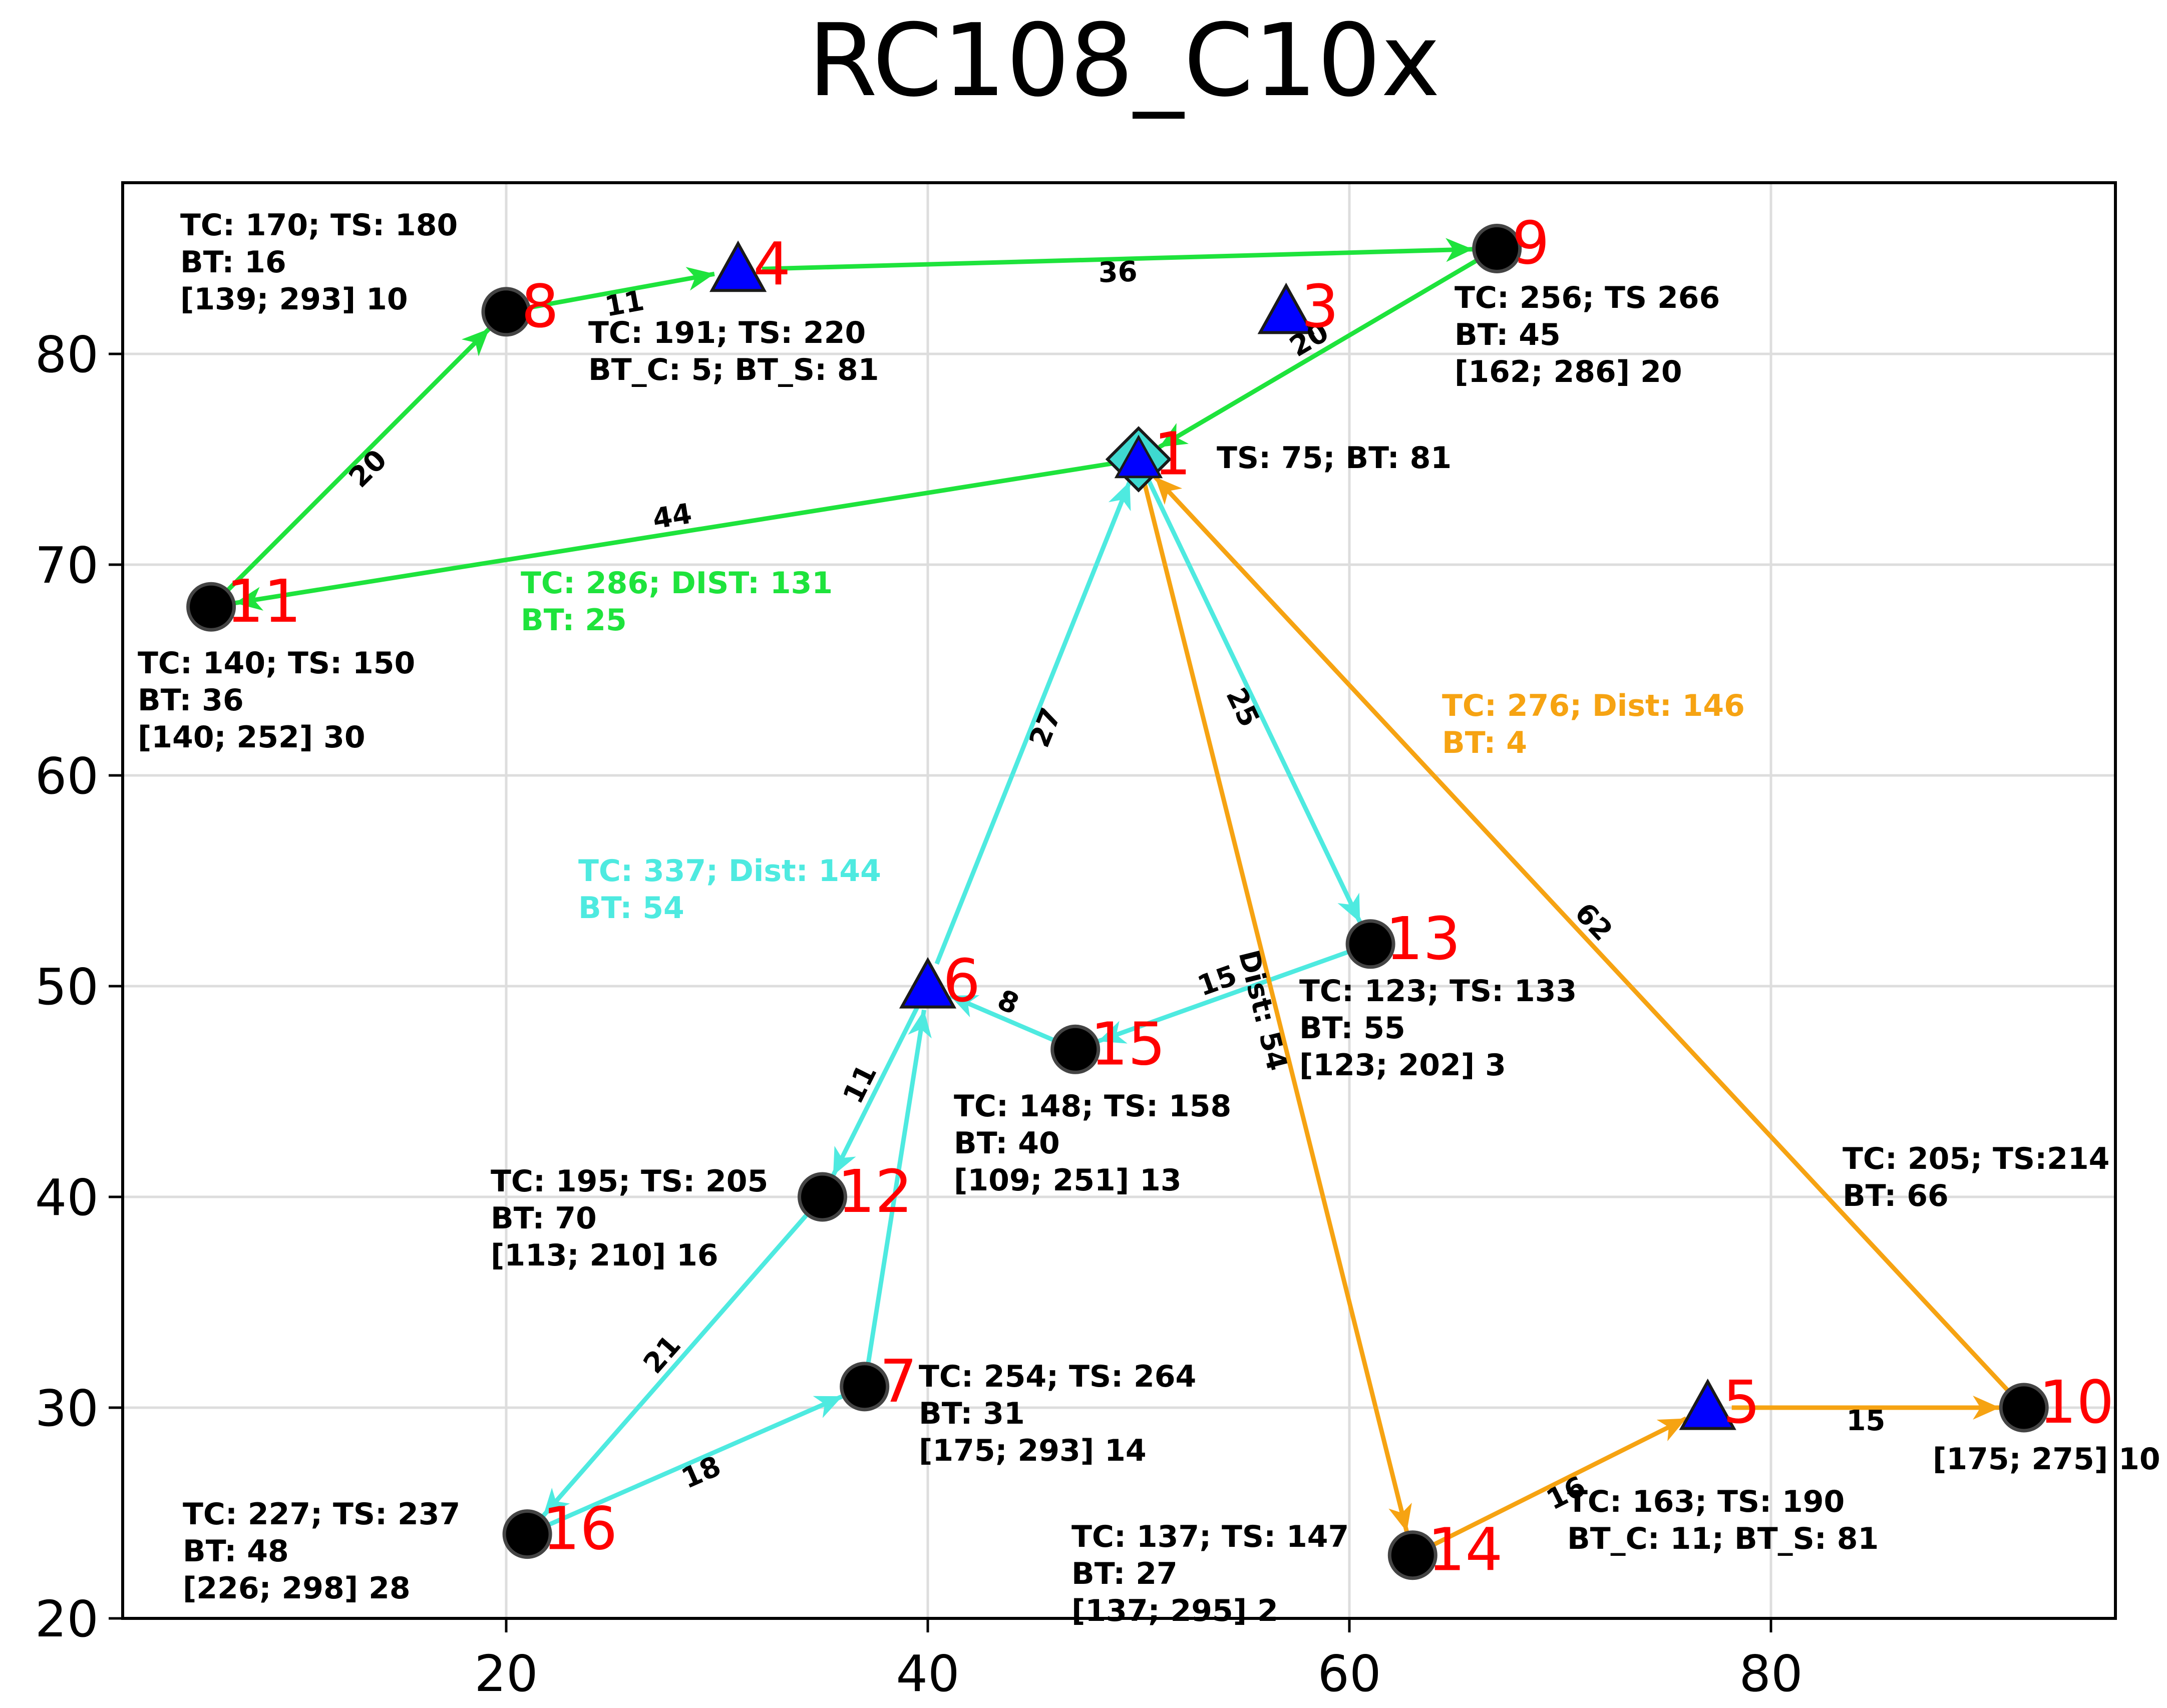 The height and width of the screenshot is (1708, 2167). What do you see at coordinates (1594, 724) in the screenshot?
I see `route-summary-orange: TC: 276; Dist: 146 BT: 4` at bounding box center [1594, 724].